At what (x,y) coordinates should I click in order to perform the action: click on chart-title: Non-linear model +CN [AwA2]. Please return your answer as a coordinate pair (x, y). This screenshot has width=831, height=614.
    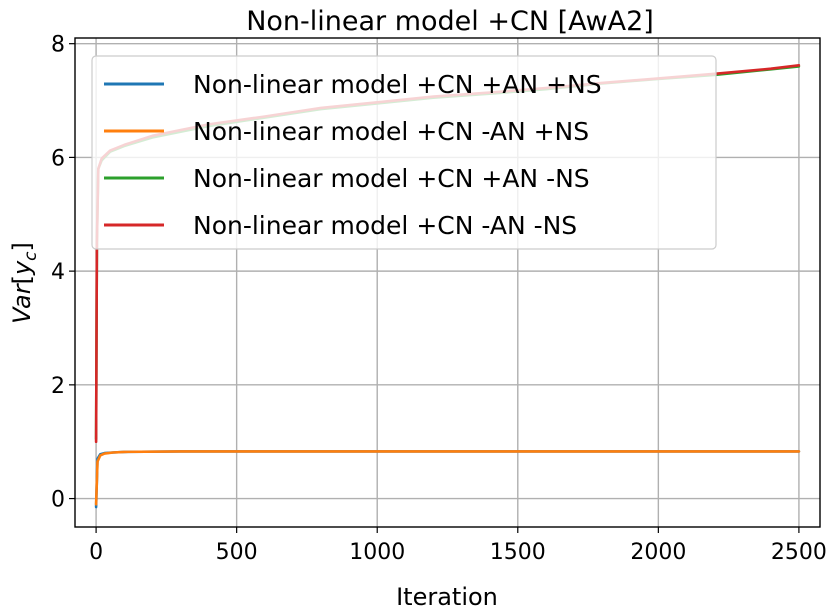
    Looking at the image, I should click on (450, 21).